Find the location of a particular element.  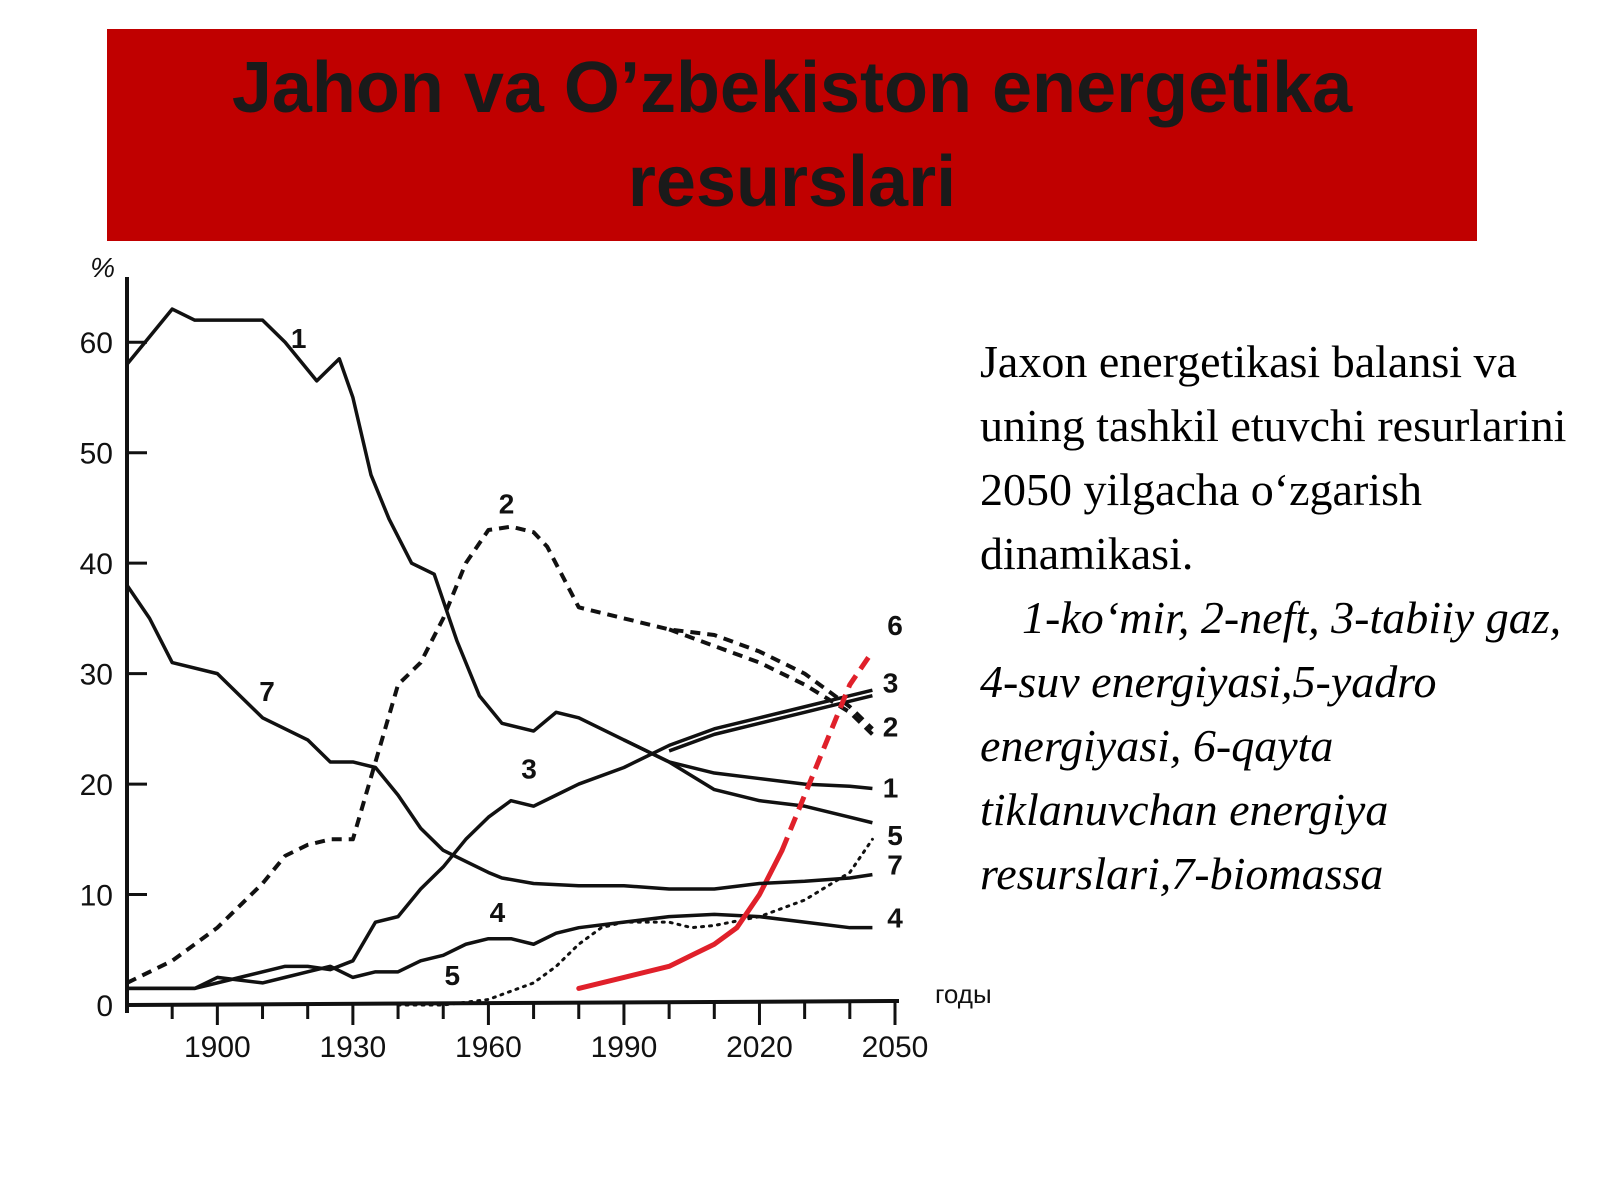

series-2-line is located at coordinates (771, 681).